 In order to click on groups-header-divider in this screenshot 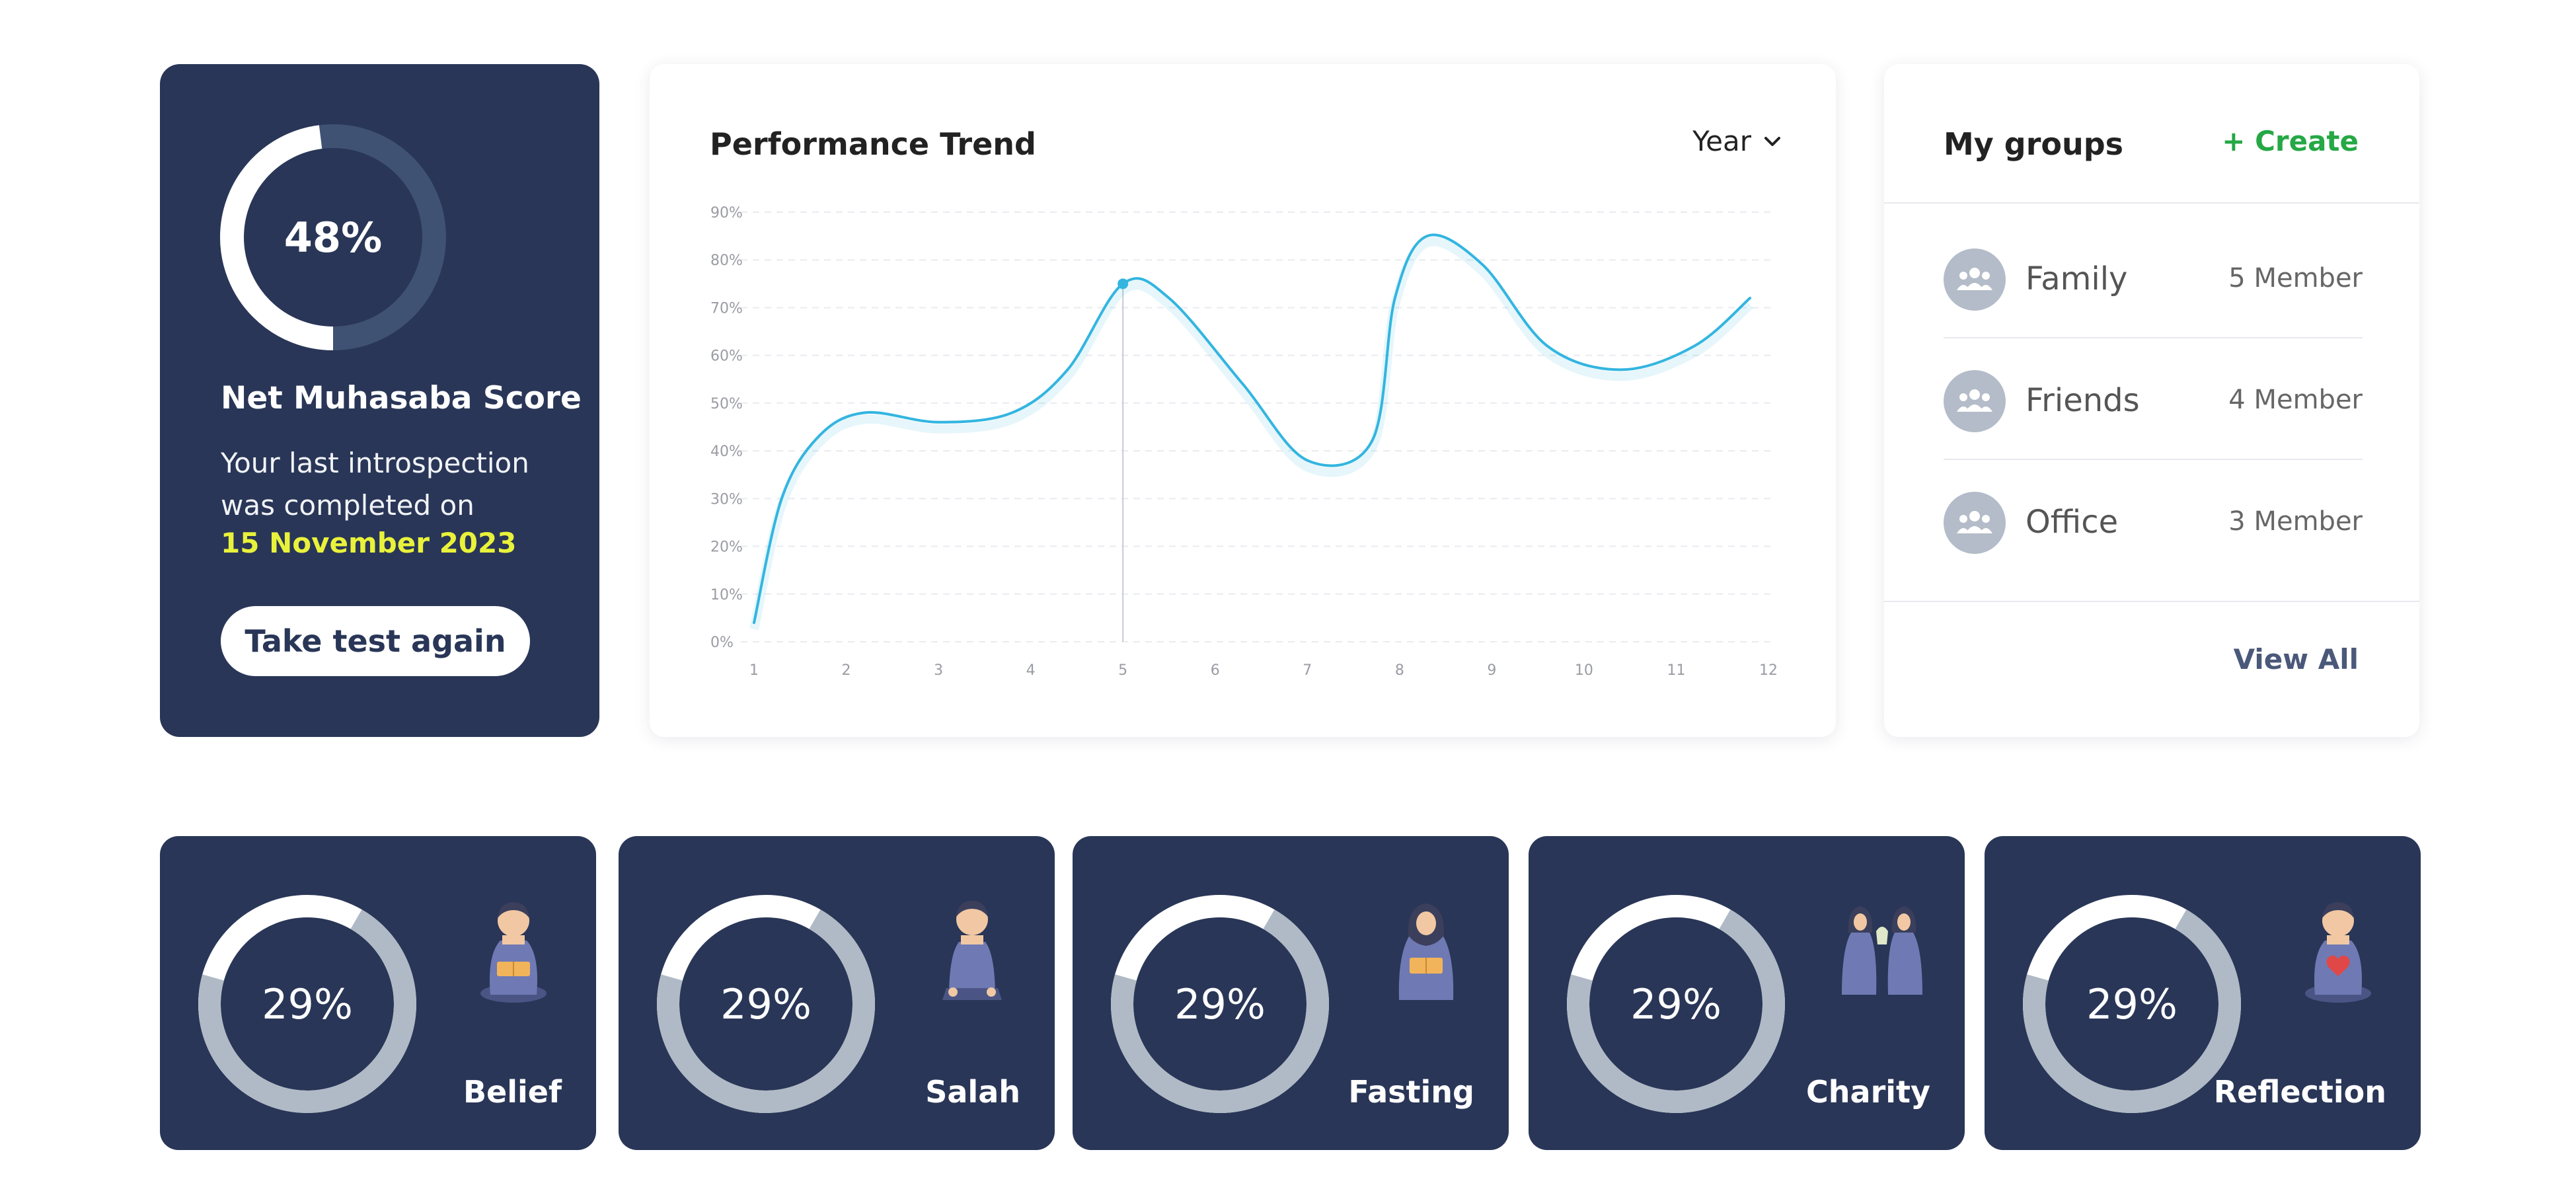, I will do `click(2151, 203)`.